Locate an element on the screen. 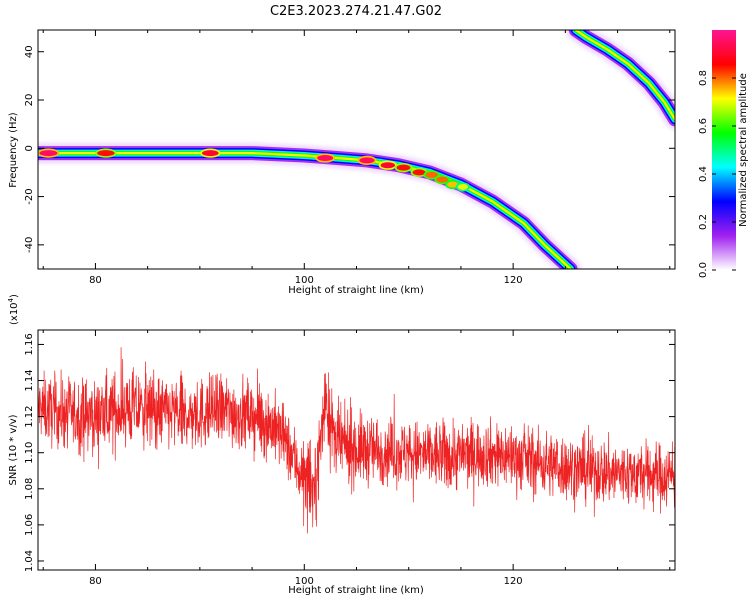 This screenshot has width=750, height=604. spectrogram-x-axis-label: Height of straight line (km) is located at coordinates (356, 290).